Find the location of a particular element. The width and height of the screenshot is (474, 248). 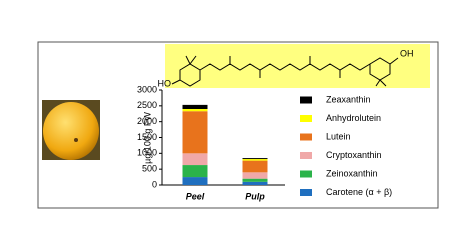

y-tick-label: 3000 is located at coordinates (147, 89).